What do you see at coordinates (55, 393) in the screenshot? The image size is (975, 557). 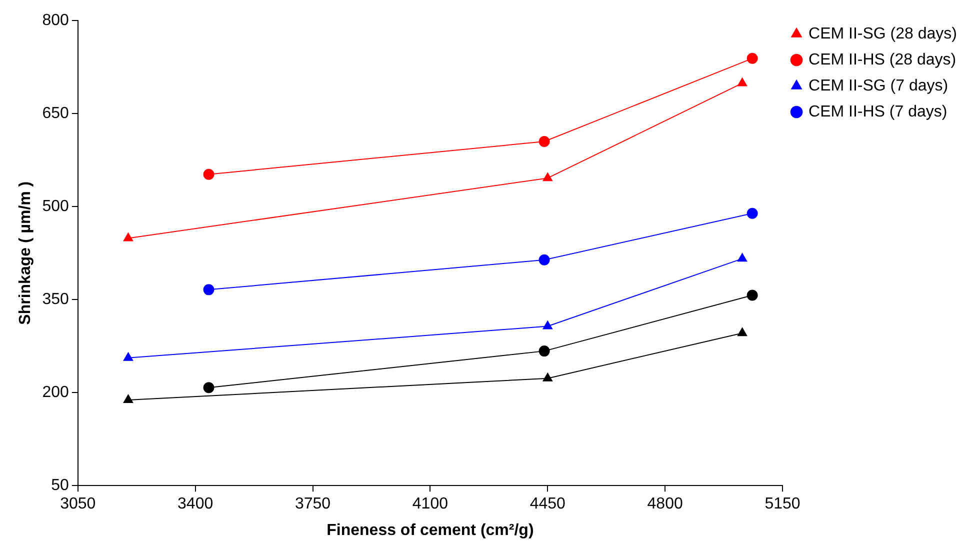 I see `y-tick-label: 200` at bounding box center [55, 393].